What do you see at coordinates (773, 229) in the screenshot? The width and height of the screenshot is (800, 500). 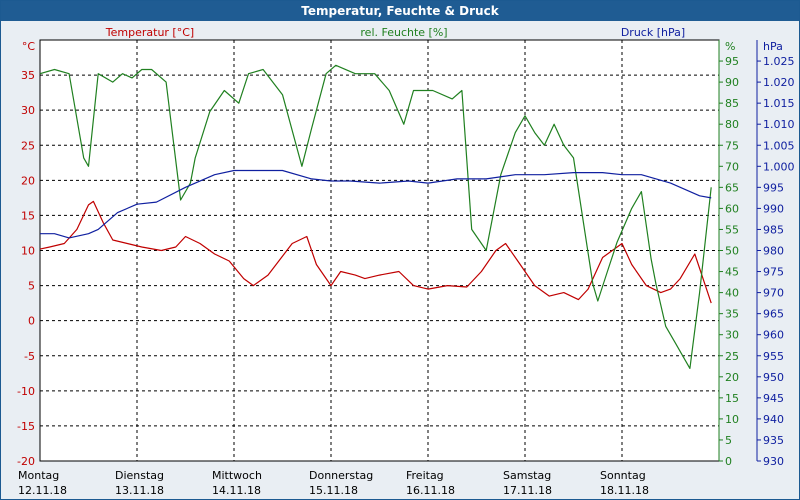 I see `pressure-tick-label: 985` at bounding box center [773, 229].